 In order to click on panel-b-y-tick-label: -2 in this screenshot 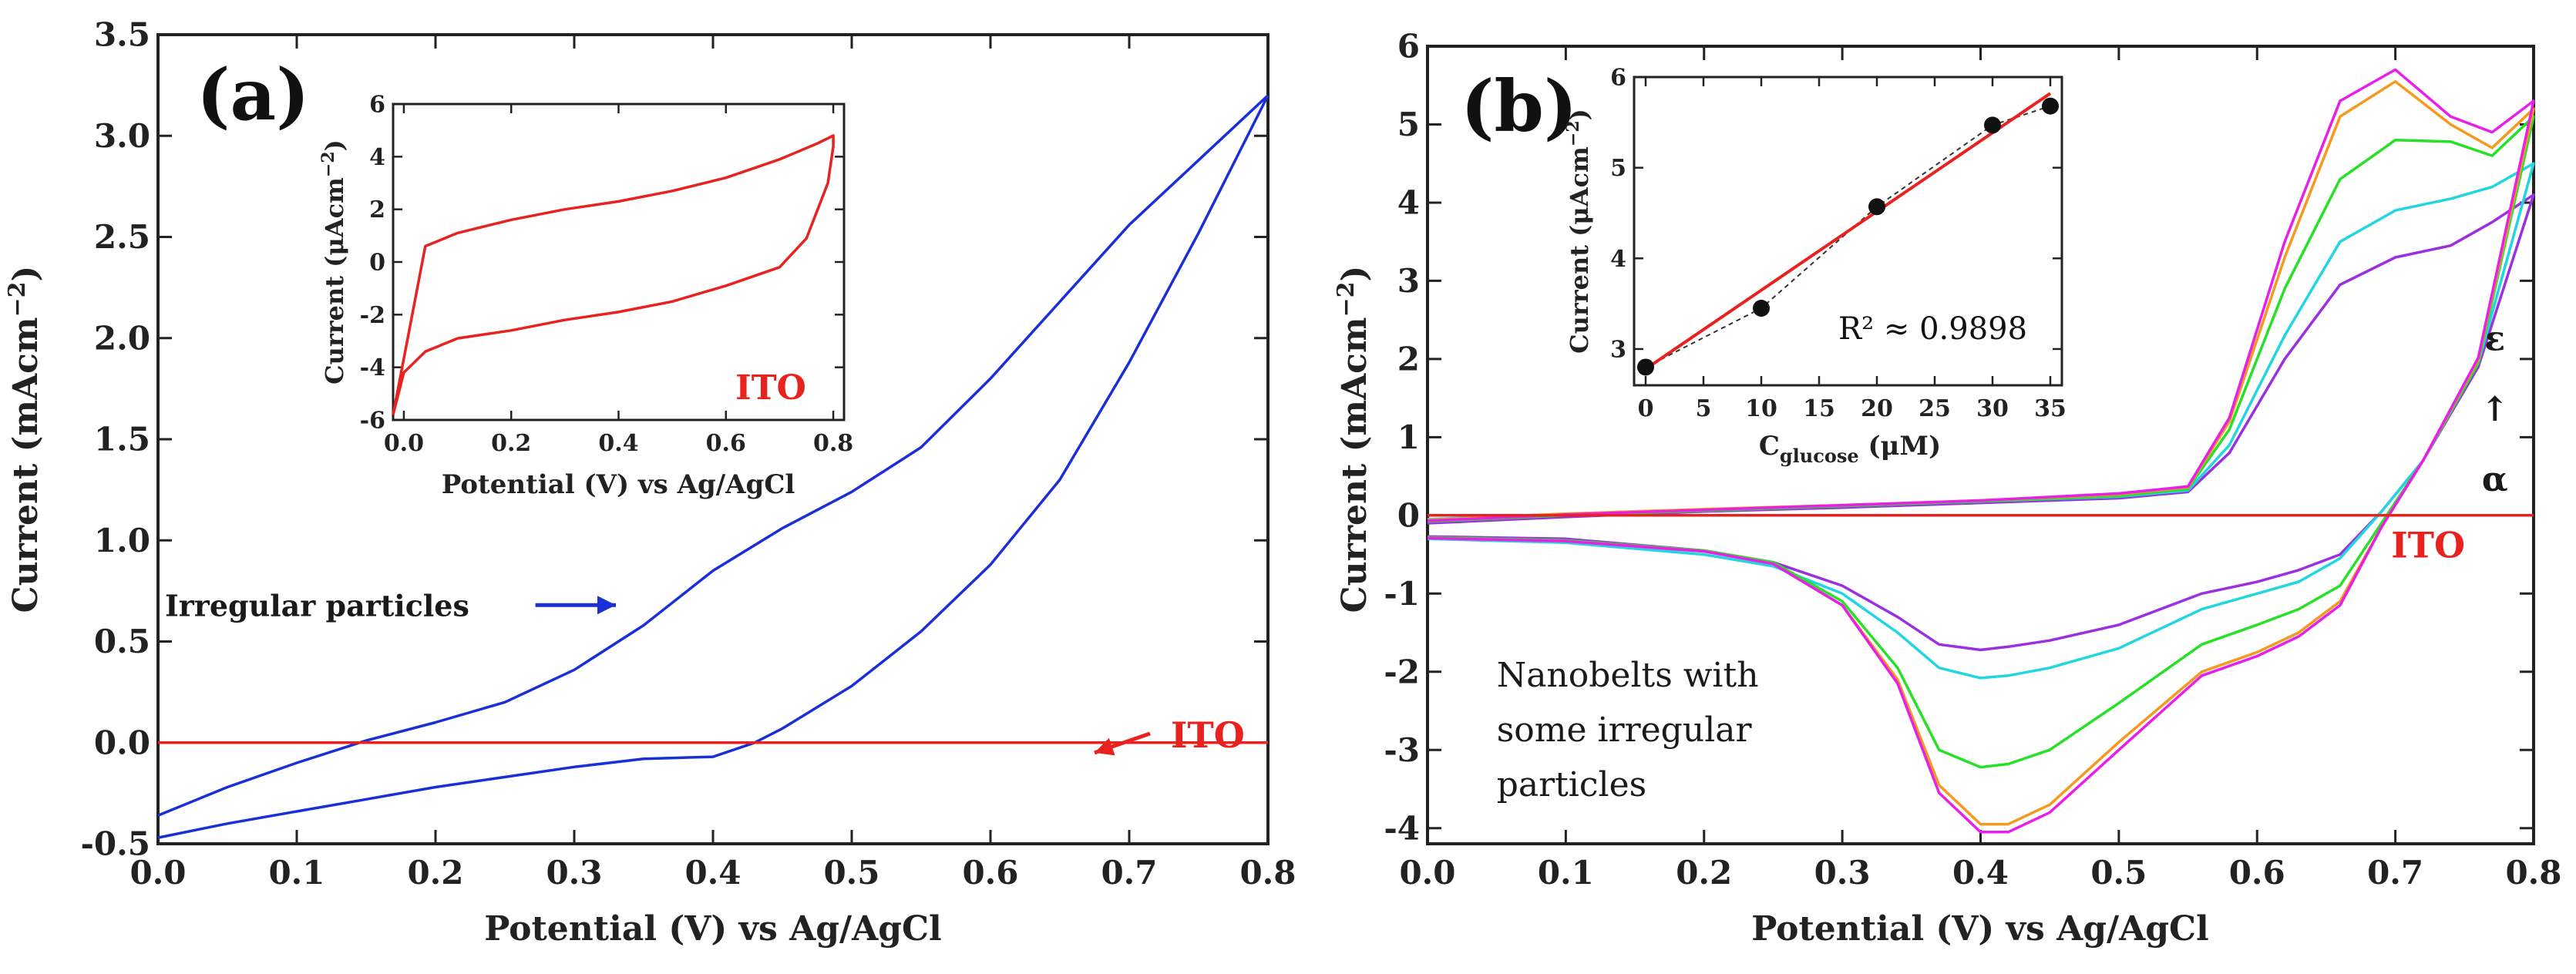, I will do `click(1402, 671)`.